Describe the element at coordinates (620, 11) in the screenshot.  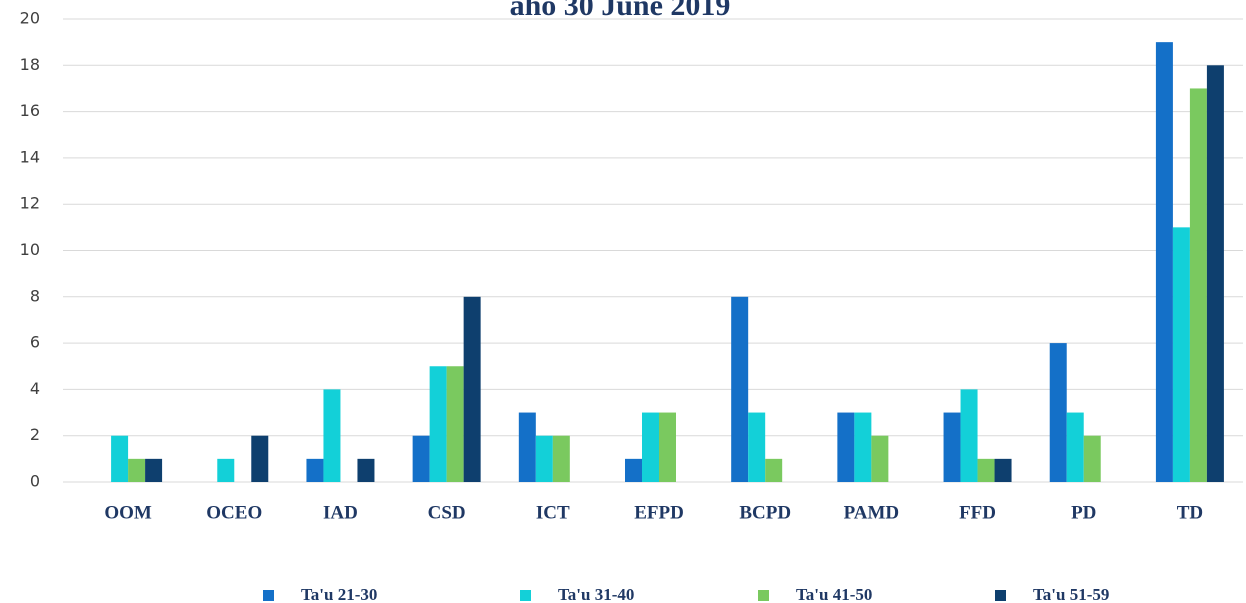
I see `chart-title: aho 30 June 2019` at that location.